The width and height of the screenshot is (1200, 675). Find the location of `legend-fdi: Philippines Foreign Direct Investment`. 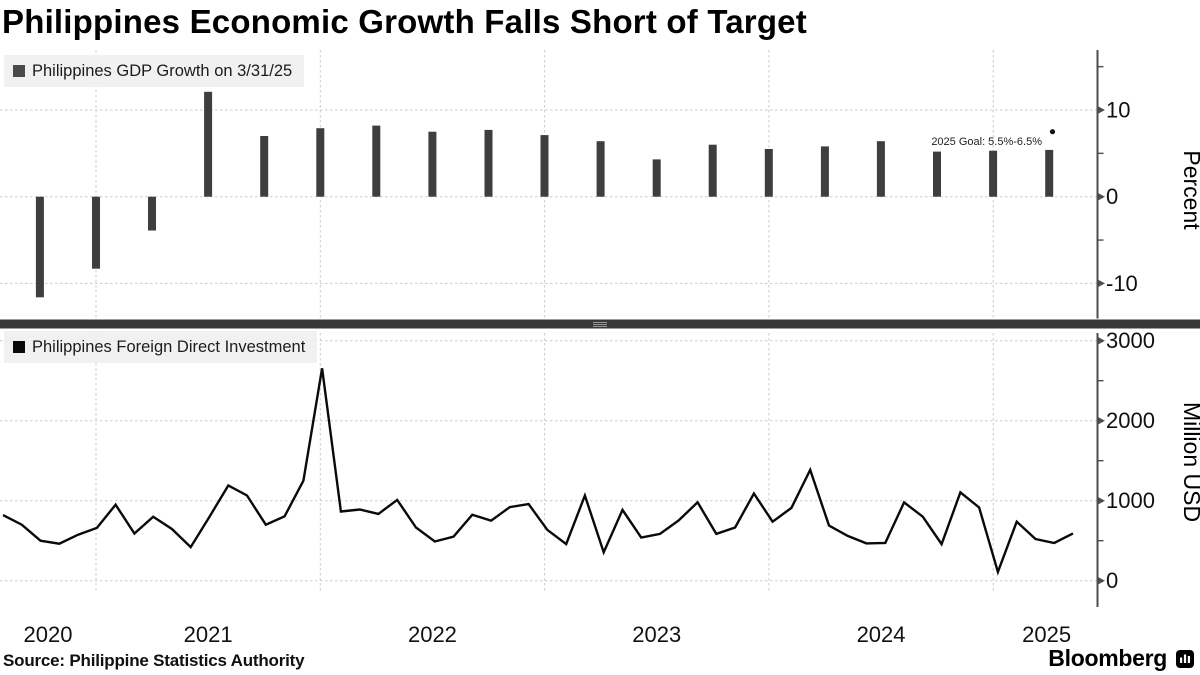

legend-fdi: Philippines Foreign Direct Investment is located at coordinates (161, 347).